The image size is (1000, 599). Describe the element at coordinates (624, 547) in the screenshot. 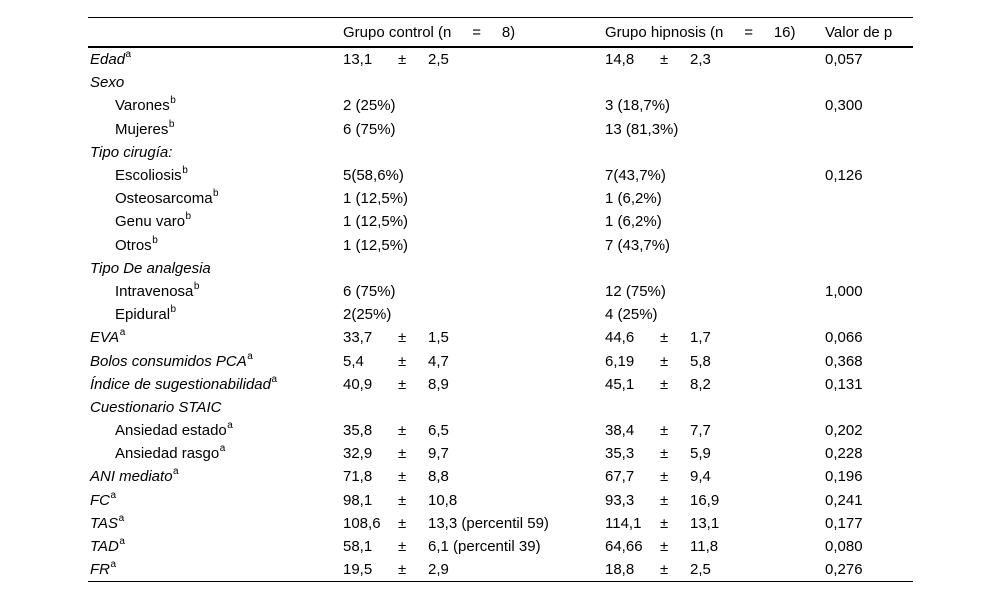

I see `mean-value: 64,66` at that location.